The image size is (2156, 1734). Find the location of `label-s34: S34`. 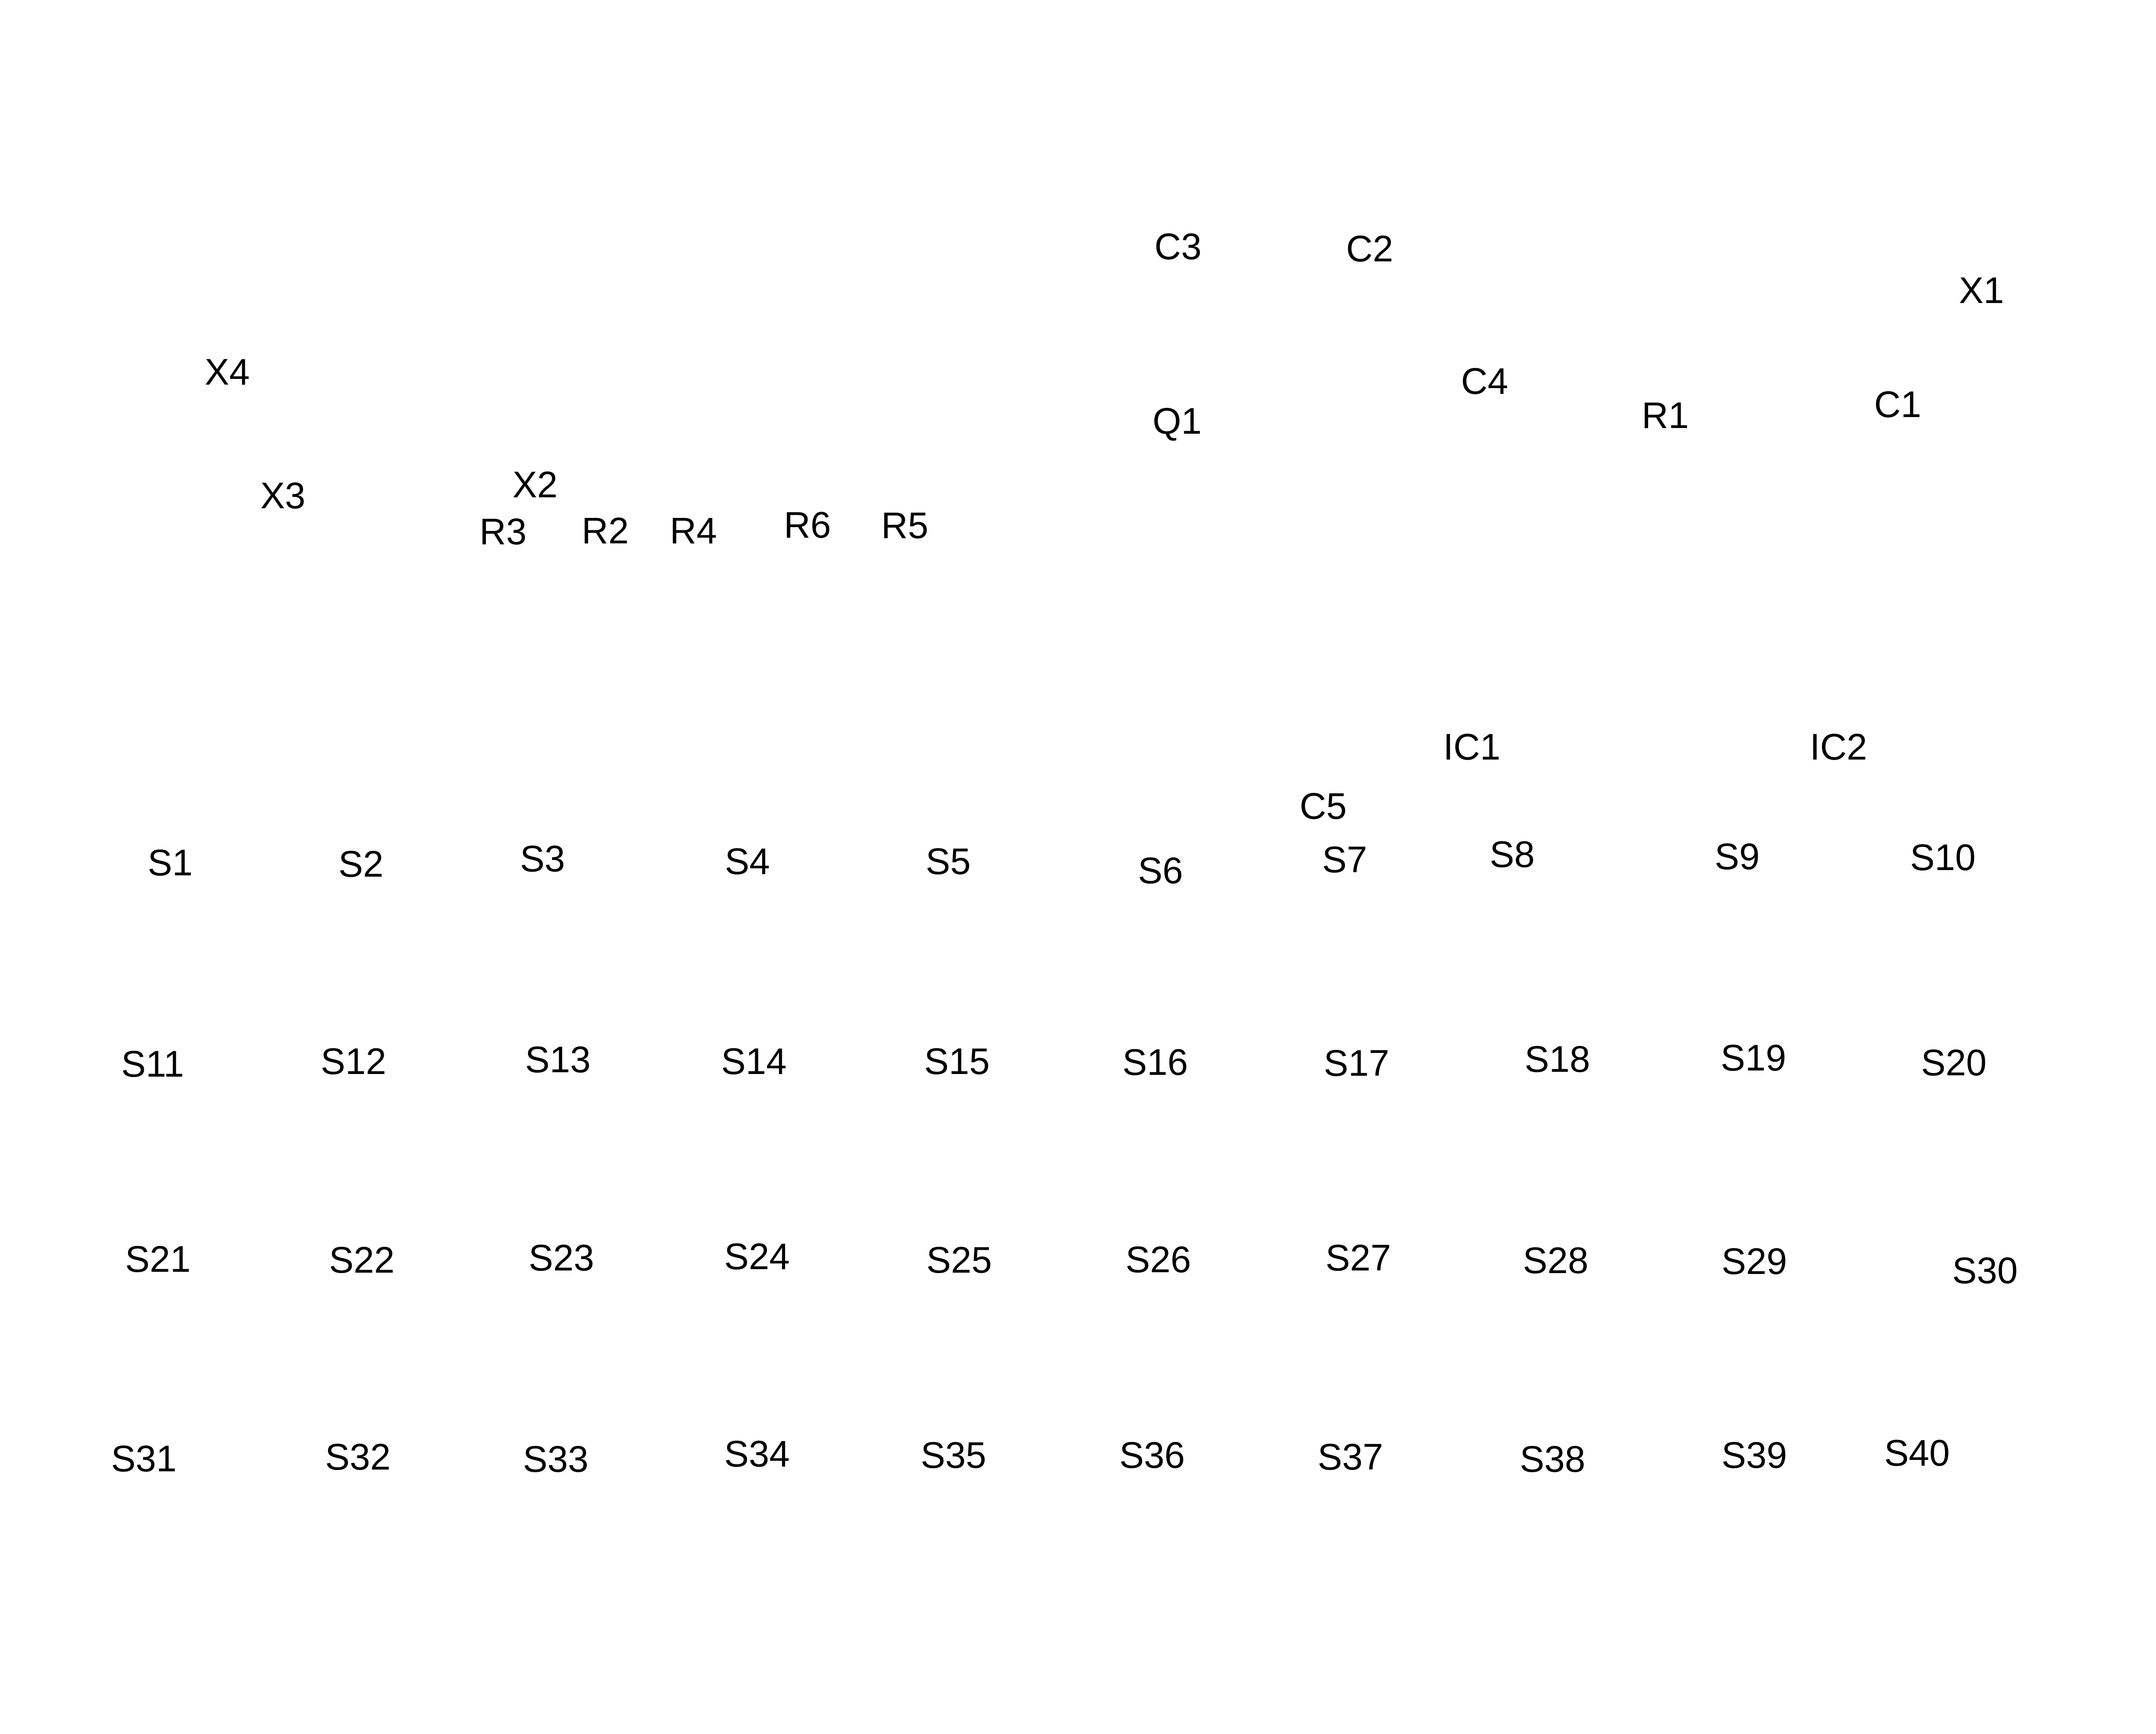

label-s34: S34 is located at coordinates (757, 1453).